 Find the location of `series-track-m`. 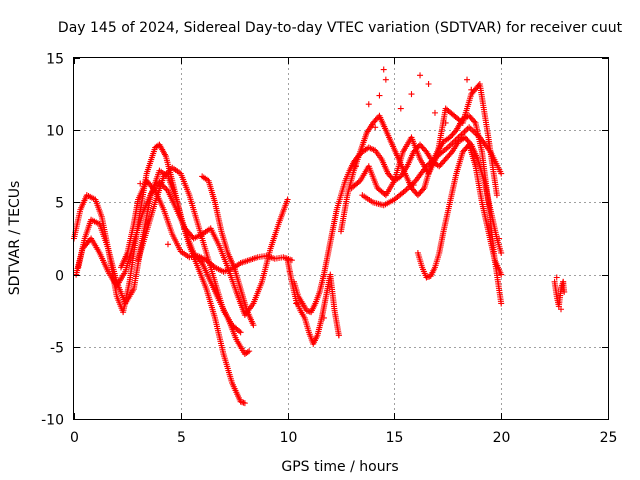

series-track-m is located at coordinates (559, 294).